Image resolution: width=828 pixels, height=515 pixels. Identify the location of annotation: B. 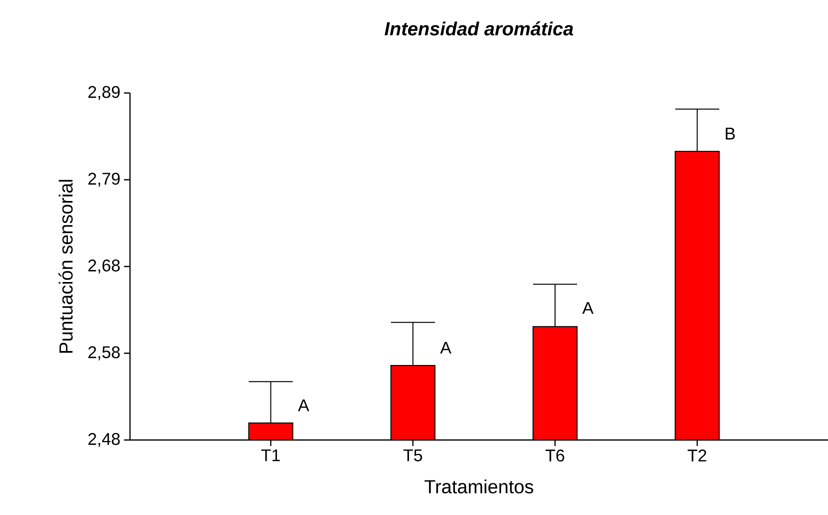
(730, 134).